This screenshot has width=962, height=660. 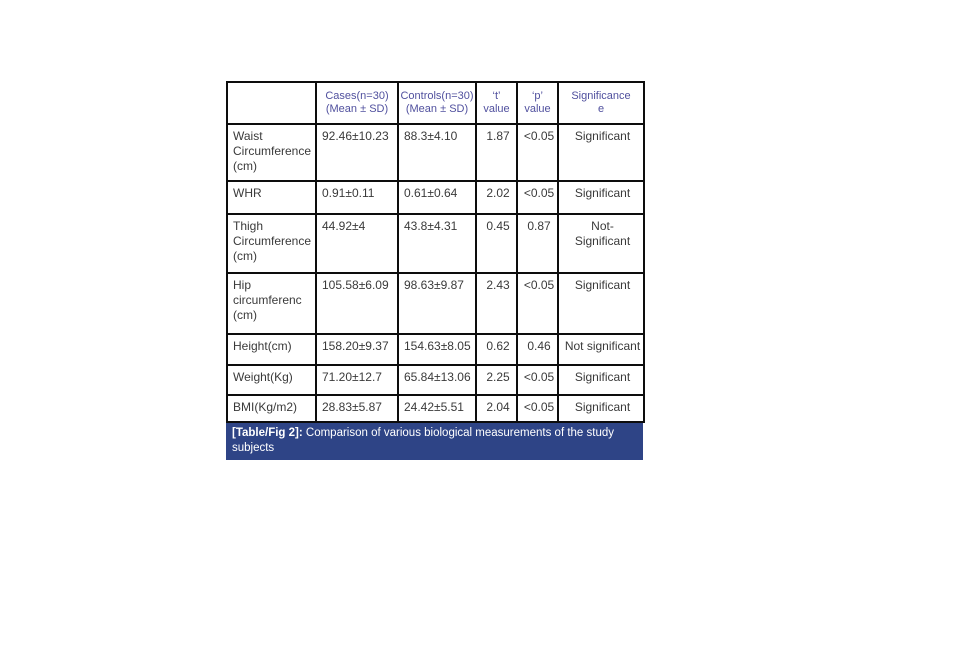 What do you see at coordinates (496, 408) in the screenshot?
I see `cell-t-value: 2.04` at bounding box center [496, 408].